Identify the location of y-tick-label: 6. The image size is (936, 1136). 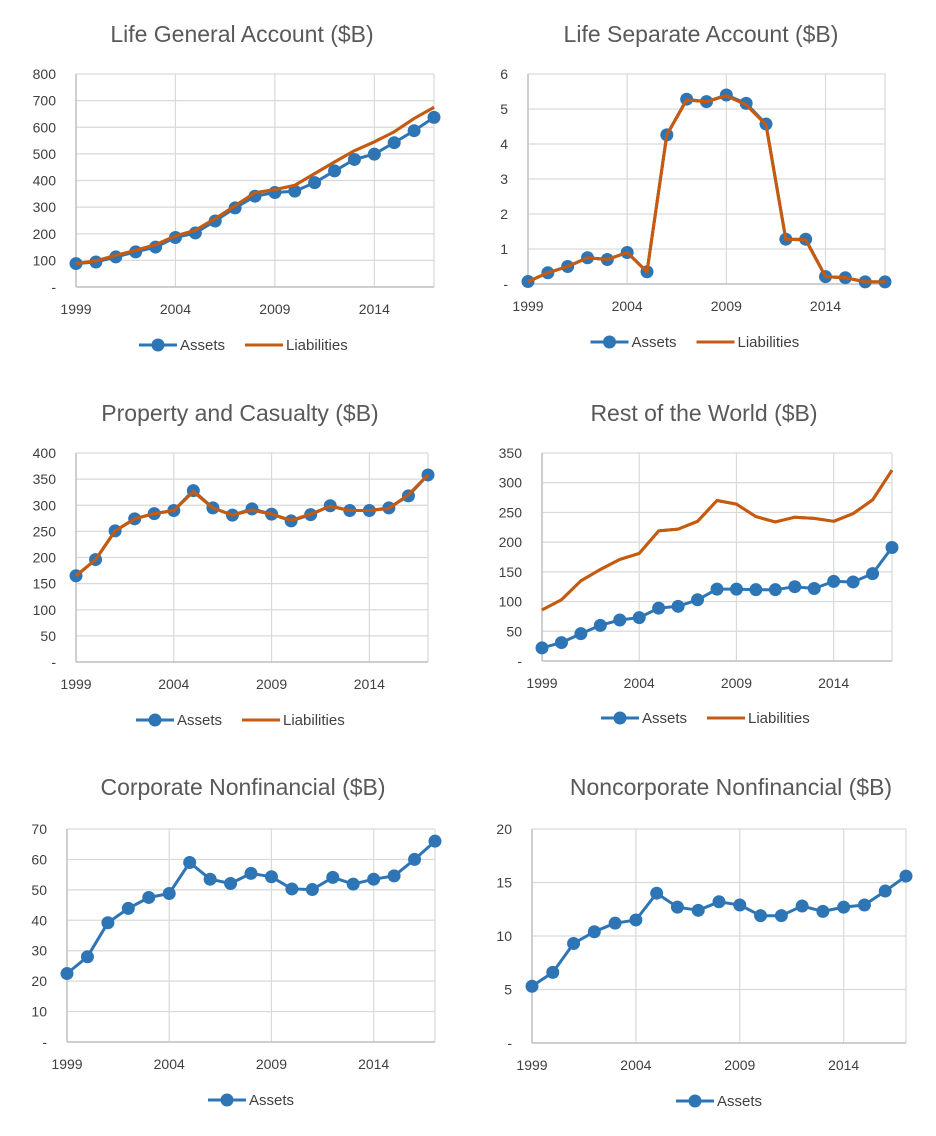
(504, 74).